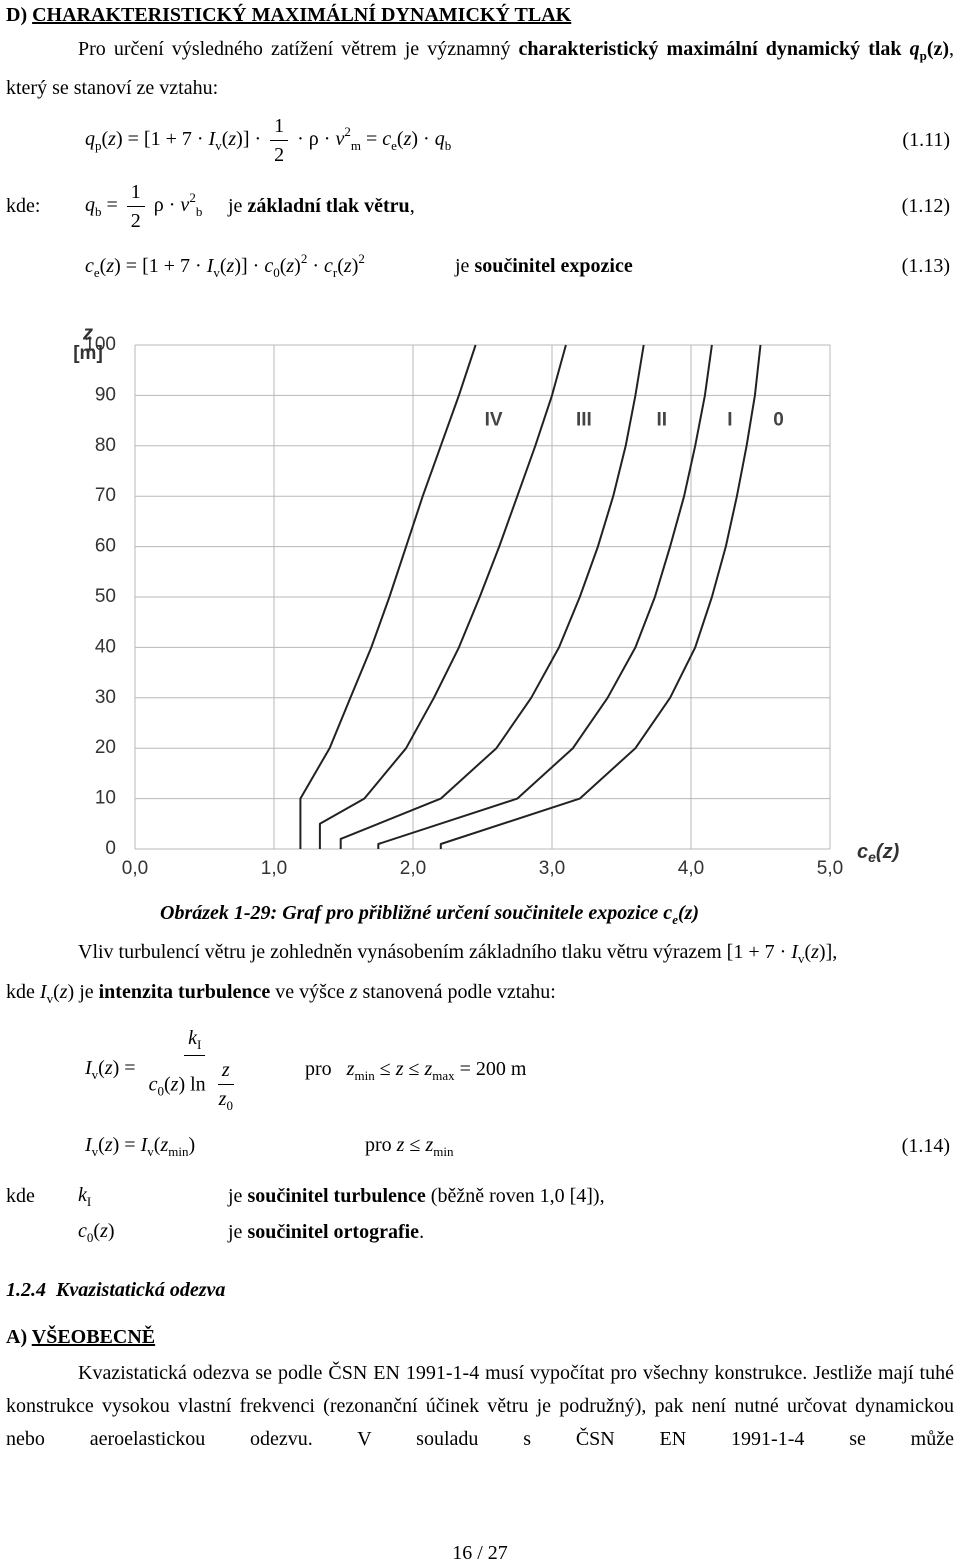 The image size is (960, 1568). Describe the element at coordinates (340, 138) in the screenshot. I see `text-run: v` at that location.